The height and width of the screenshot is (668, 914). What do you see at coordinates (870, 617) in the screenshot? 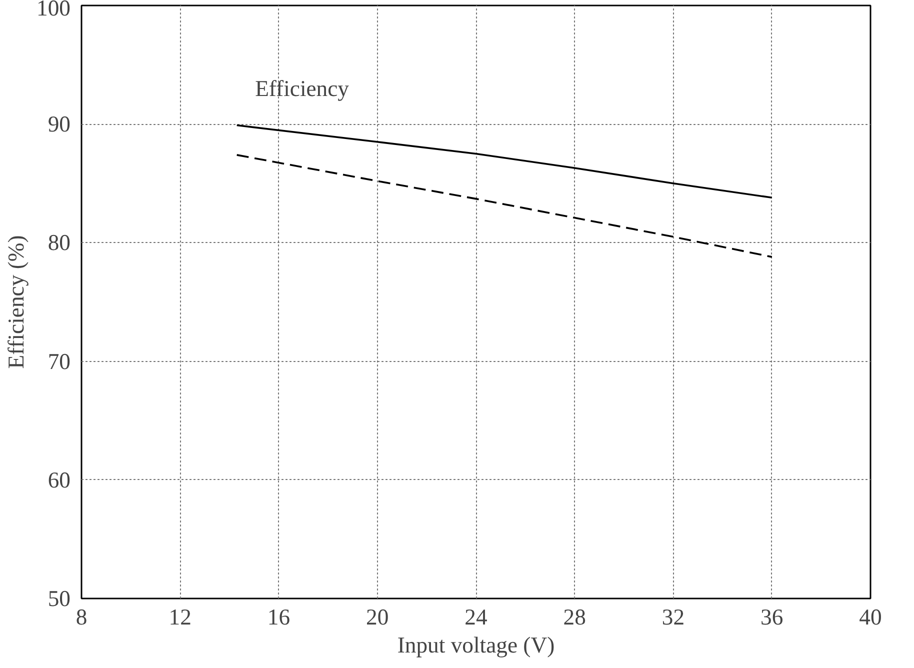
I see `x-tick-label: 40` at bounding box center [870, 617].